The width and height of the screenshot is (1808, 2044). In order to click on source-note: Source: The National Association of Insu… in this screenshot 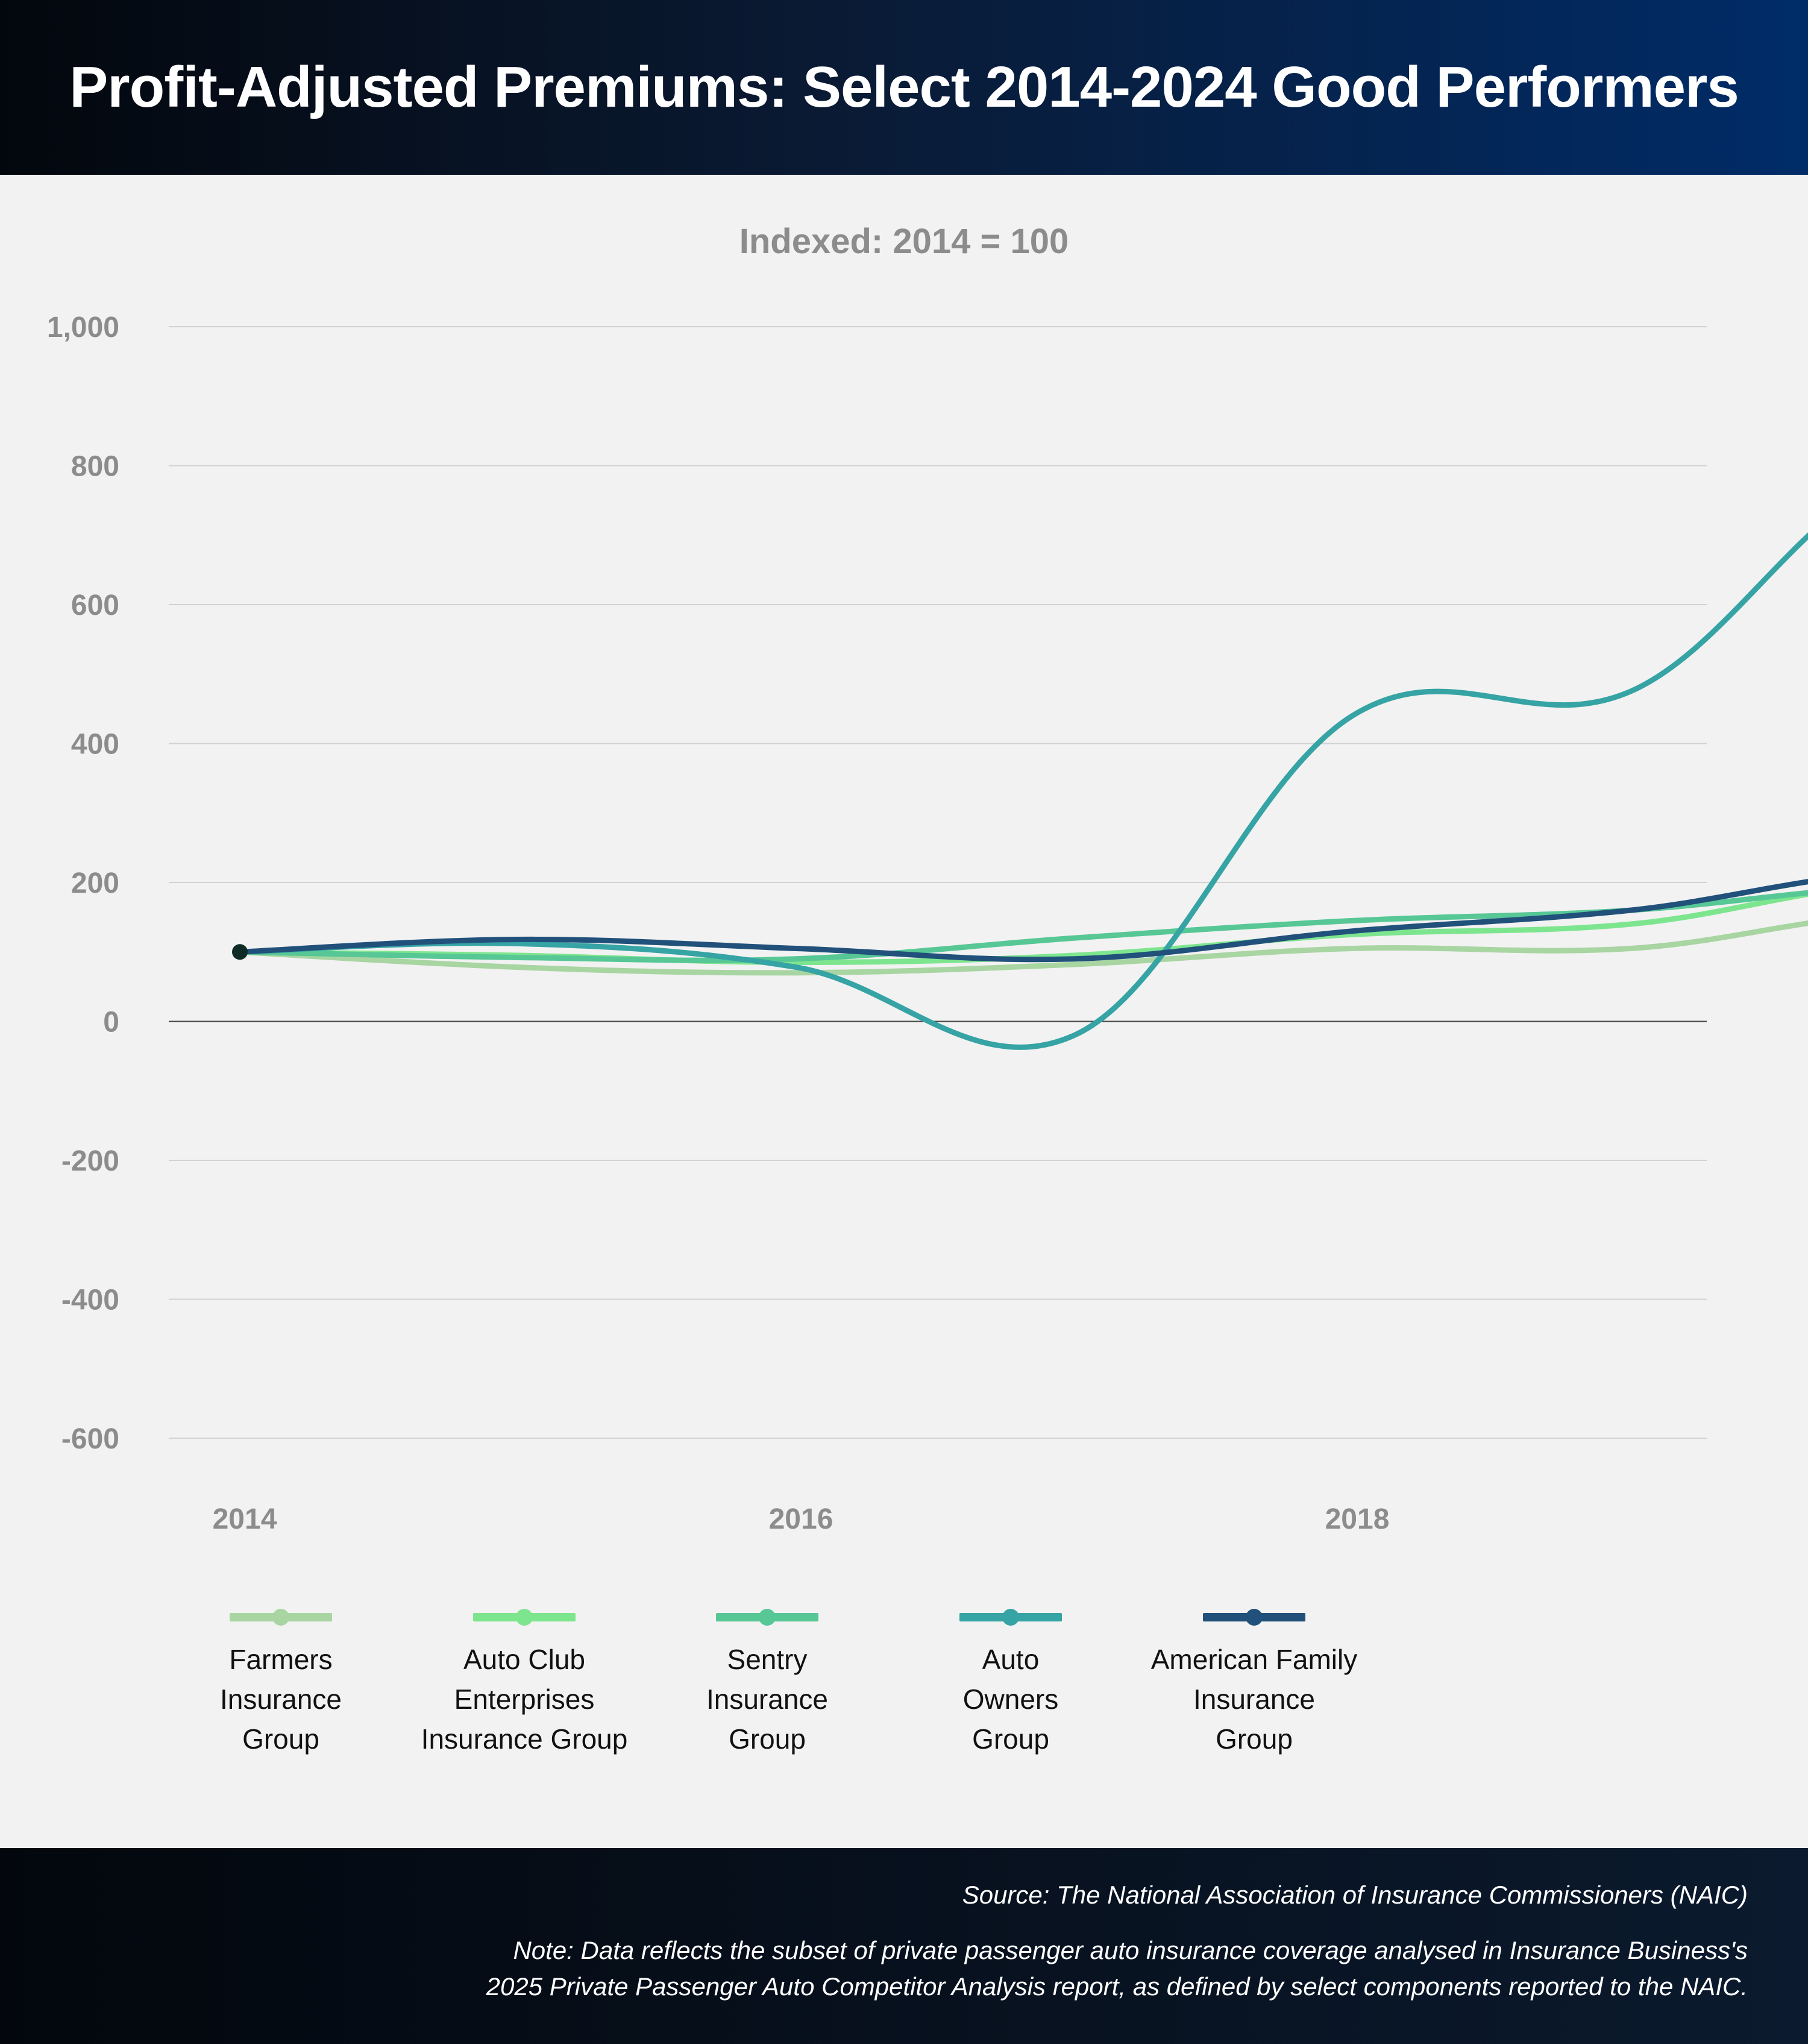, I will do `click(1355, 1895)`.